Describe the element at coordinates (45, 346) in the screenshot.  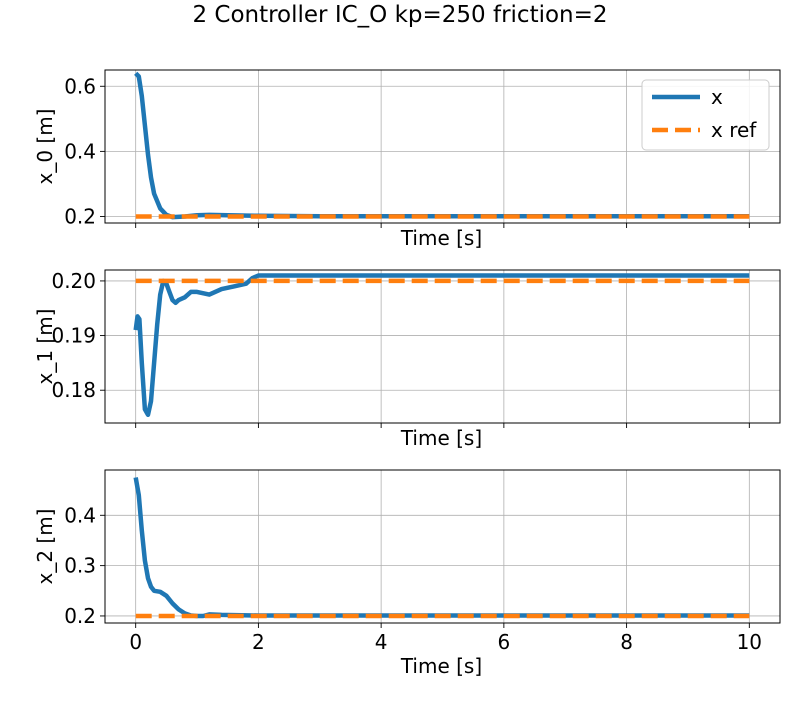
I see `y-axis-label: x_1 [m]` at that location.